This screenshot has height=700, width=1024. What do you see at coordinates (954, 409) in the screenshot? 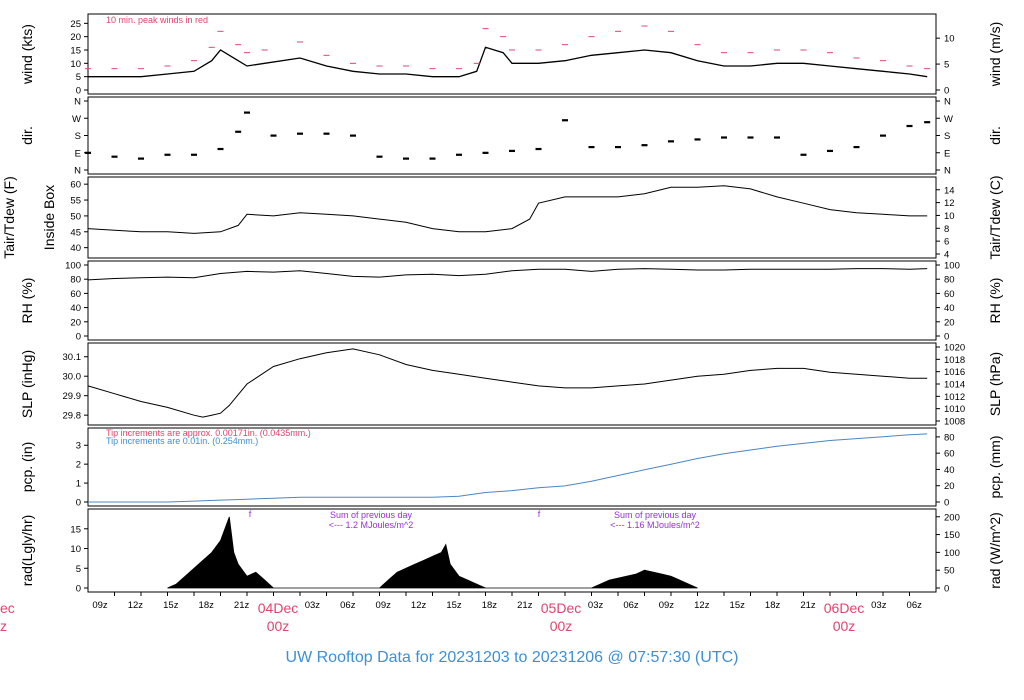
I see `slp-ytick-right-label: 1010` at bounding box center [954, 409].